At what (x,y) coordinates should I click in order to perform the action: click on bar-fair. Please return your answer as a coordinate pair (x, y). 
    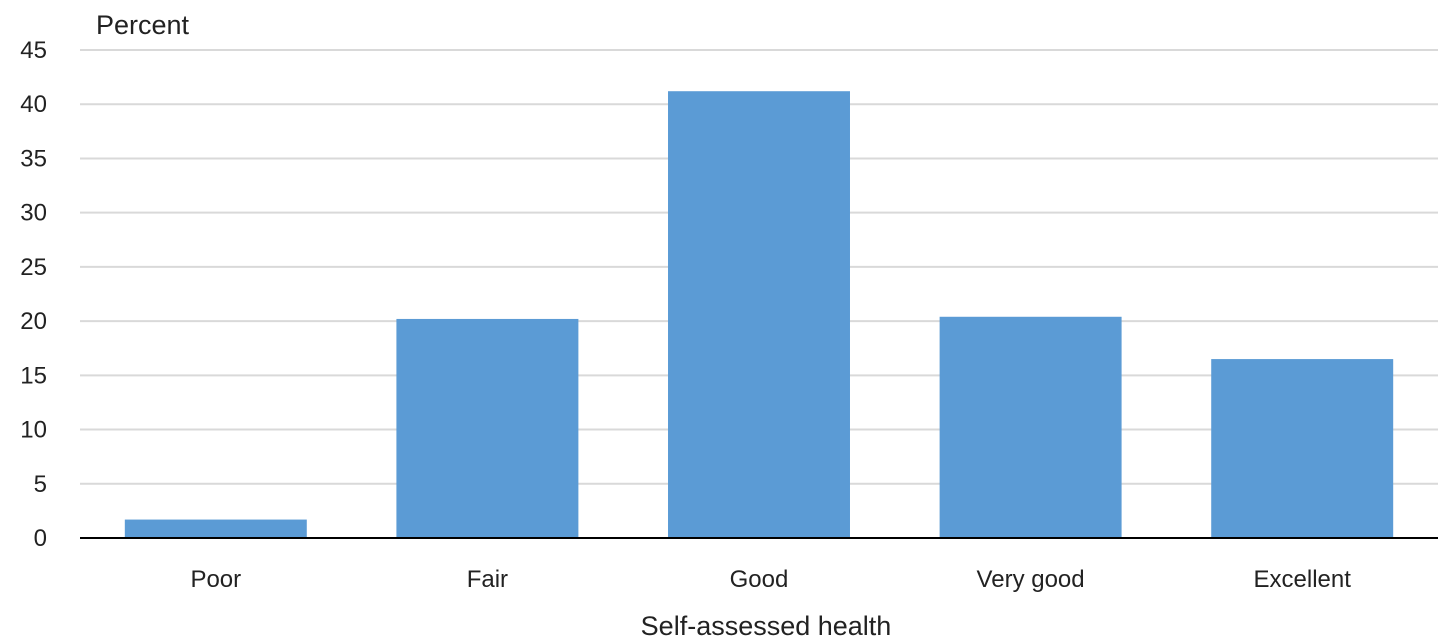
    Looking at the image, I should click on (487, 428).